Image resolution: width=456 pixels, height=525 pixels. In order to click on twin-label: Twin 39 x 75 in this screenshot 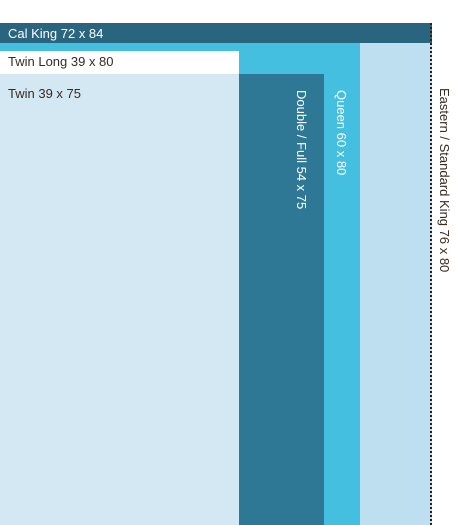, I will do `click(44, 93)`.